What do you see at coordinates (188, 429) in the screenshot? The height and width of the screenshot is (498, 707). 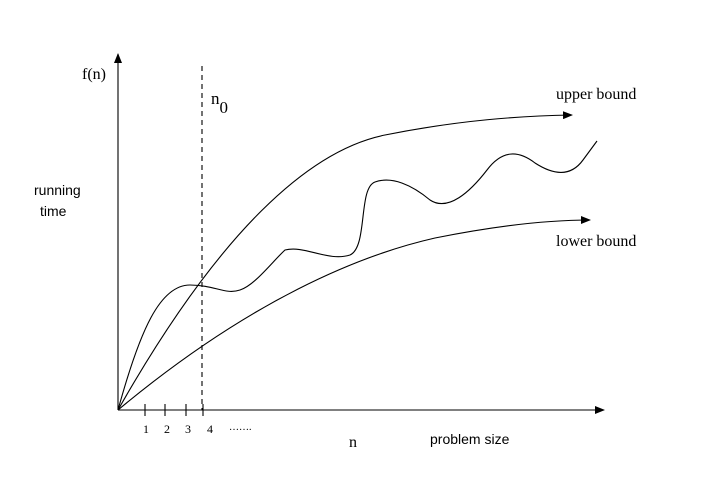 I see `tick-label-3: 3` at bounding box center [188, 429].